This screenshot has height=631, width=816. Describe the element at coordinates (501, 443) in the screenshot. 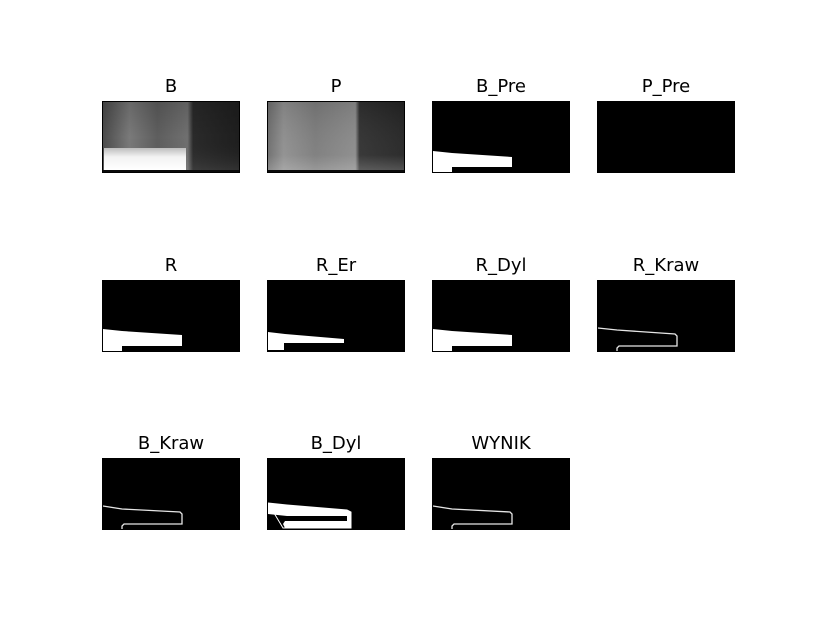

I see `panel-title: WYNIK` at that location.